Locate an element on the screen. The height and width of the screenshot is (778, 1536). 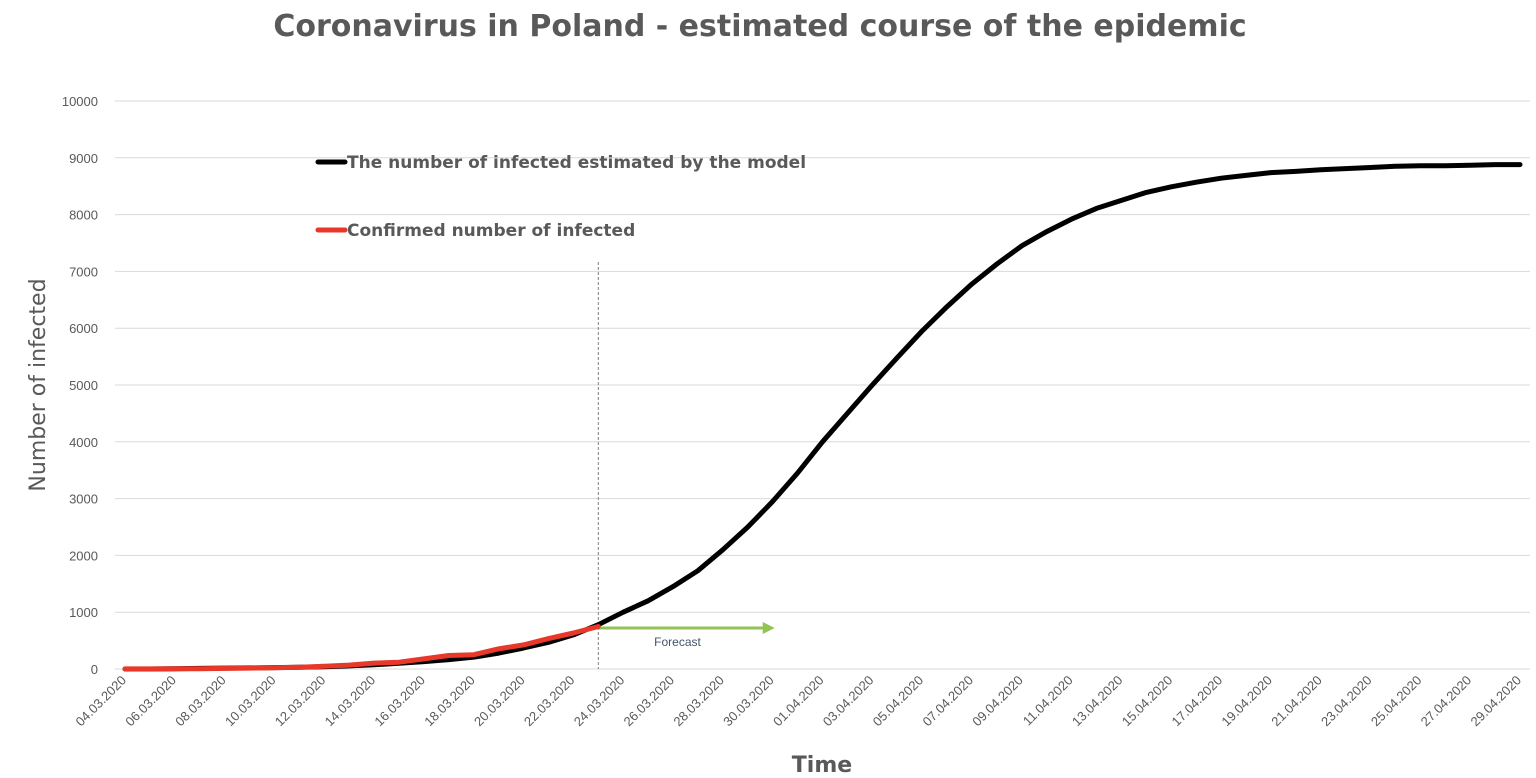
x-tick-label: 12.03.2020 is located at coordinates (300, 701).